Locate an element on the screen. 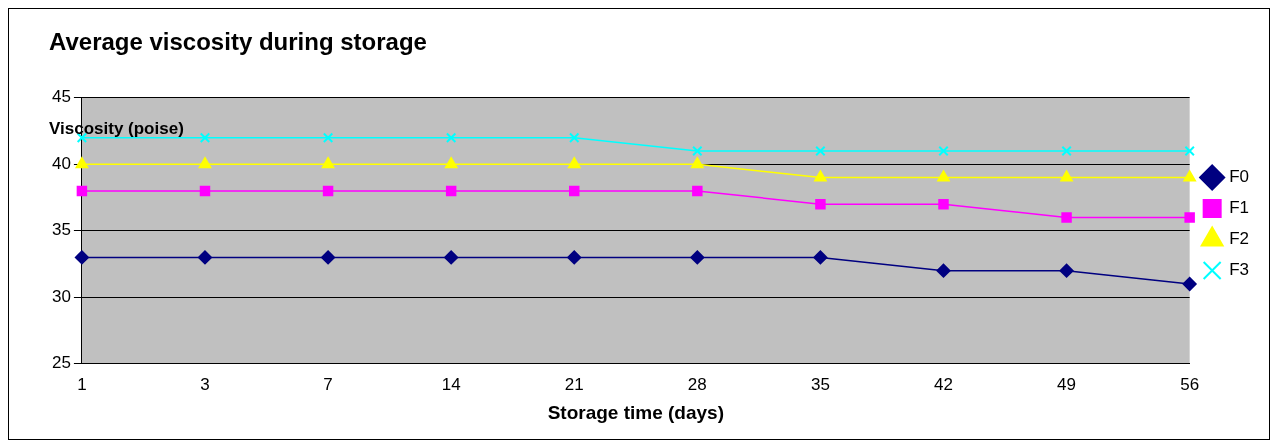 The width and height of the screenshot is (1279, 447). y-tick-label: 25 is located at coordinates (61, 363).